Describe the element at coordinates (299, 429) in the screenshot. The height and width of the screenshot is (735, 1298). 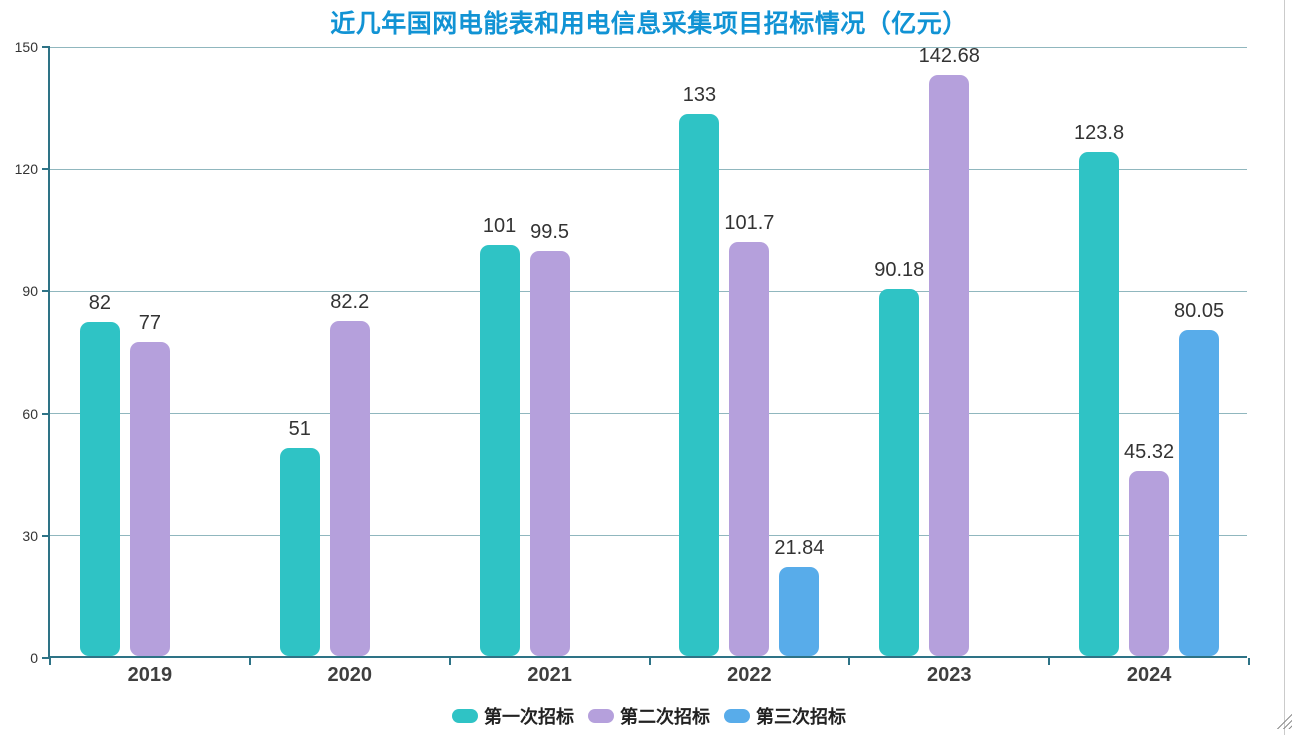
I see `bar-value-label: 51` at that location.